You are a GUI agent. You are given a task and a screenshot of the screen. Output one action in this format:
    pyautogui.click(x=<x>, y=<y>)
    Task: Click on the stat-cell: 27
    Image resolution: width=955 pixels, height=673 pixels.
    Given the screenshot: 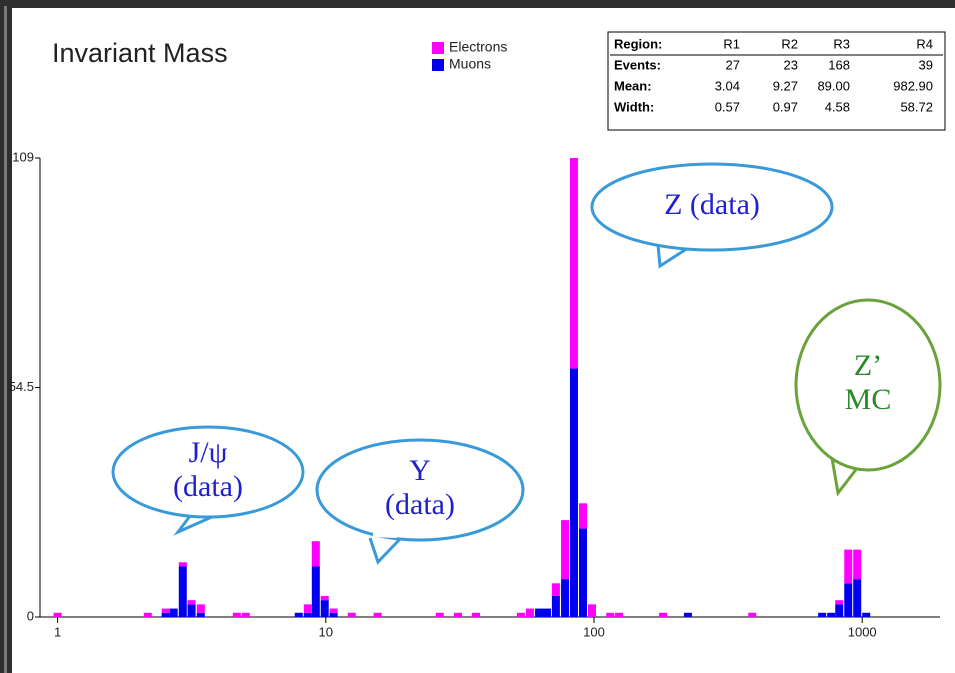 What is the action you would take?
    pyautogui.click(x=733, y=64)
    